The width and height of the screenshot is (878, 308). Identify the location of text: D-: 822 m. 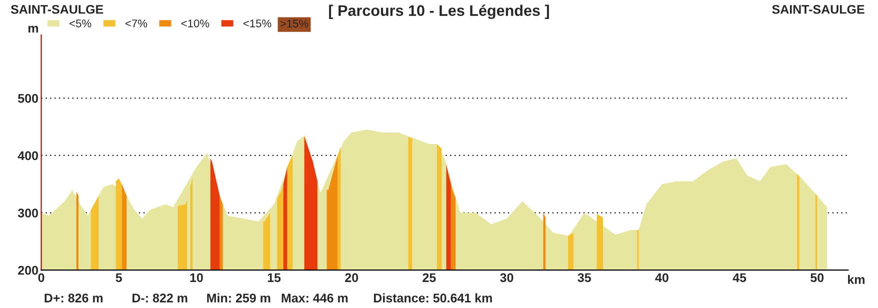
(160, 298).